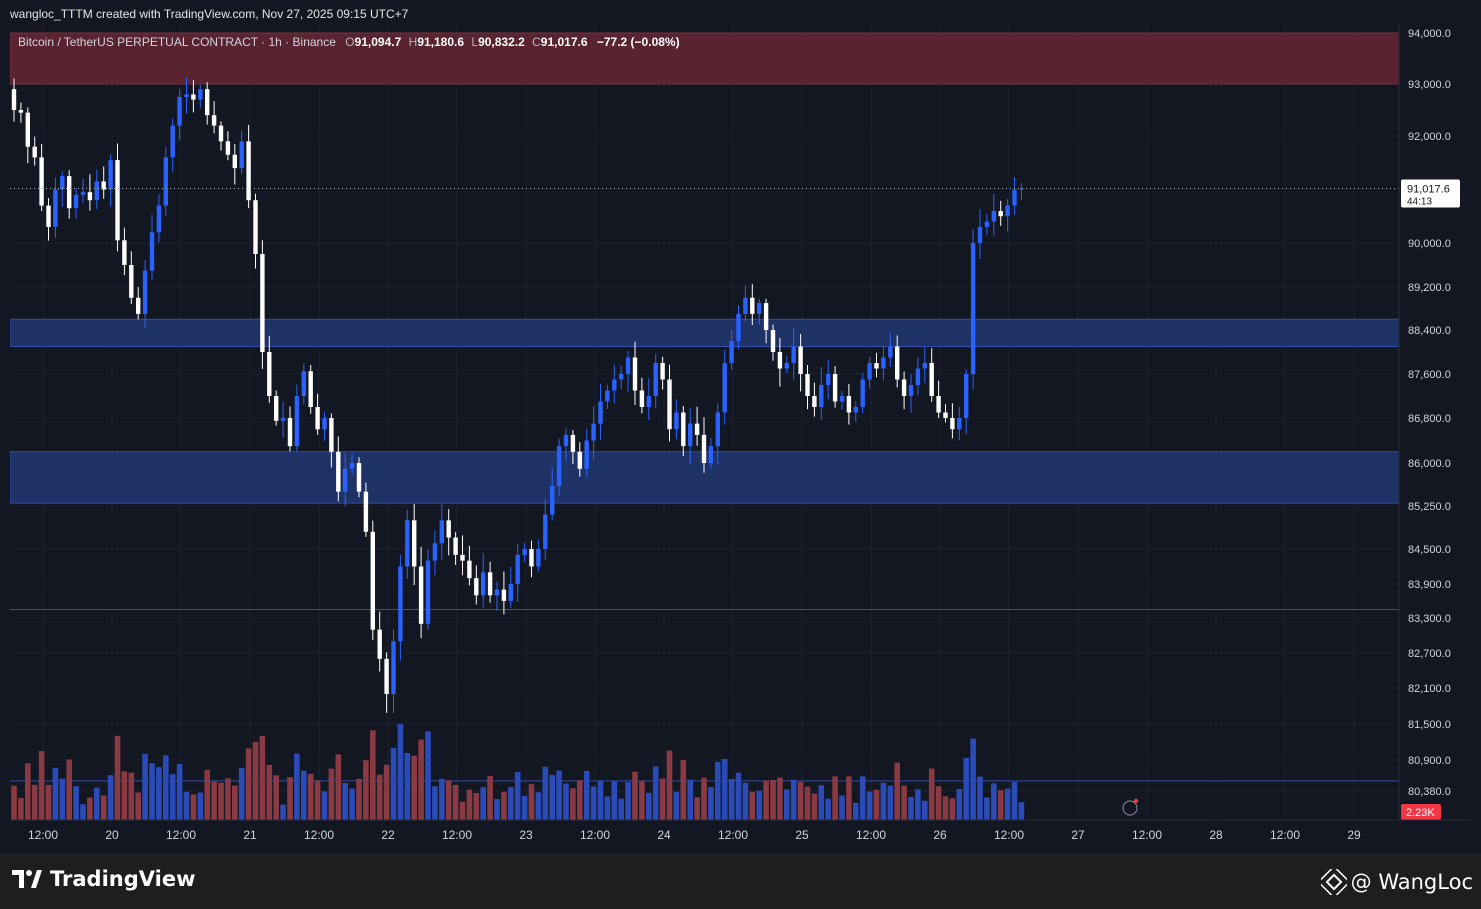  I want to click on legend-low-label: L, so click(475, 42).